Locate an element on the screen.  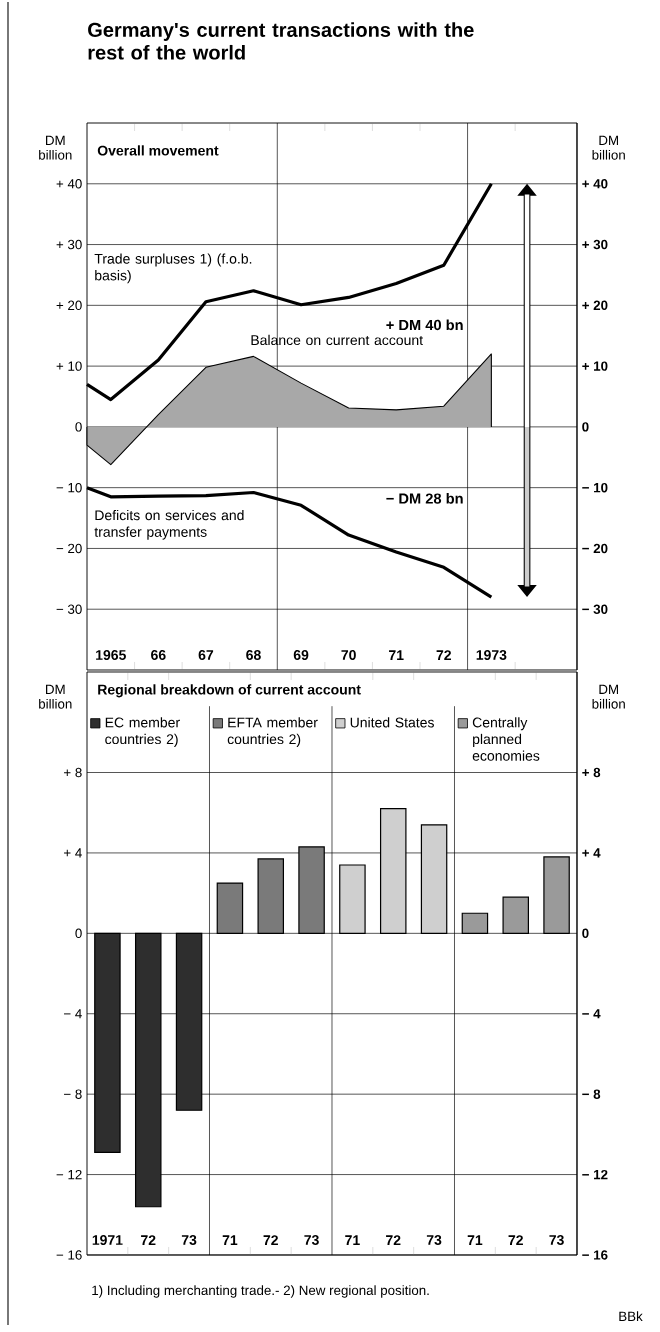
y2-tick-label: − 20 is located at coordinates (595, 548).